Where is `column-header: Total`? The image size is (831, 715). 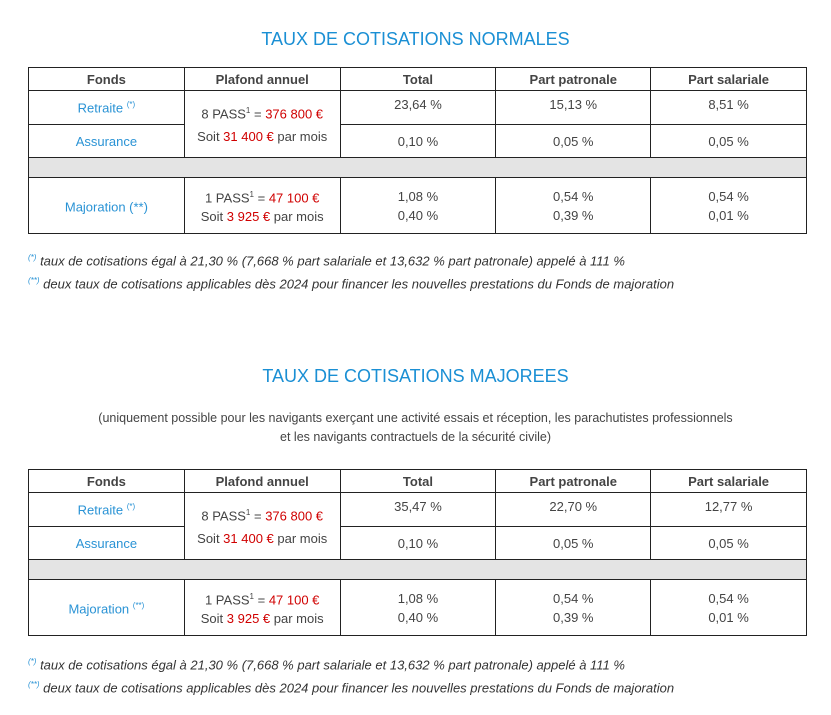 column-header: Total is located at coordinates (418, 481).